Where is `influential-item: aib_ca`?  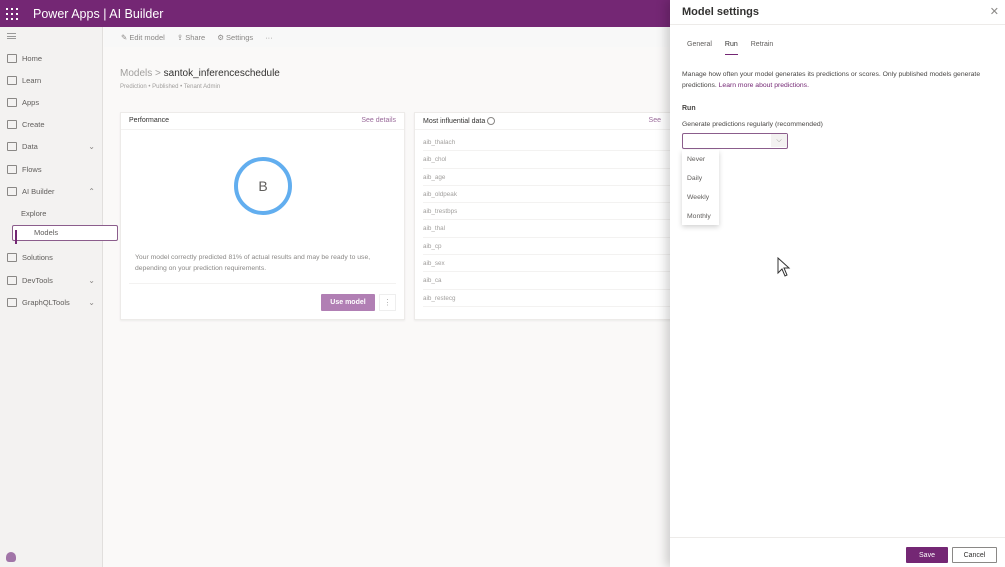 influential-item: aib_ca is located at coordinates (554, 281).